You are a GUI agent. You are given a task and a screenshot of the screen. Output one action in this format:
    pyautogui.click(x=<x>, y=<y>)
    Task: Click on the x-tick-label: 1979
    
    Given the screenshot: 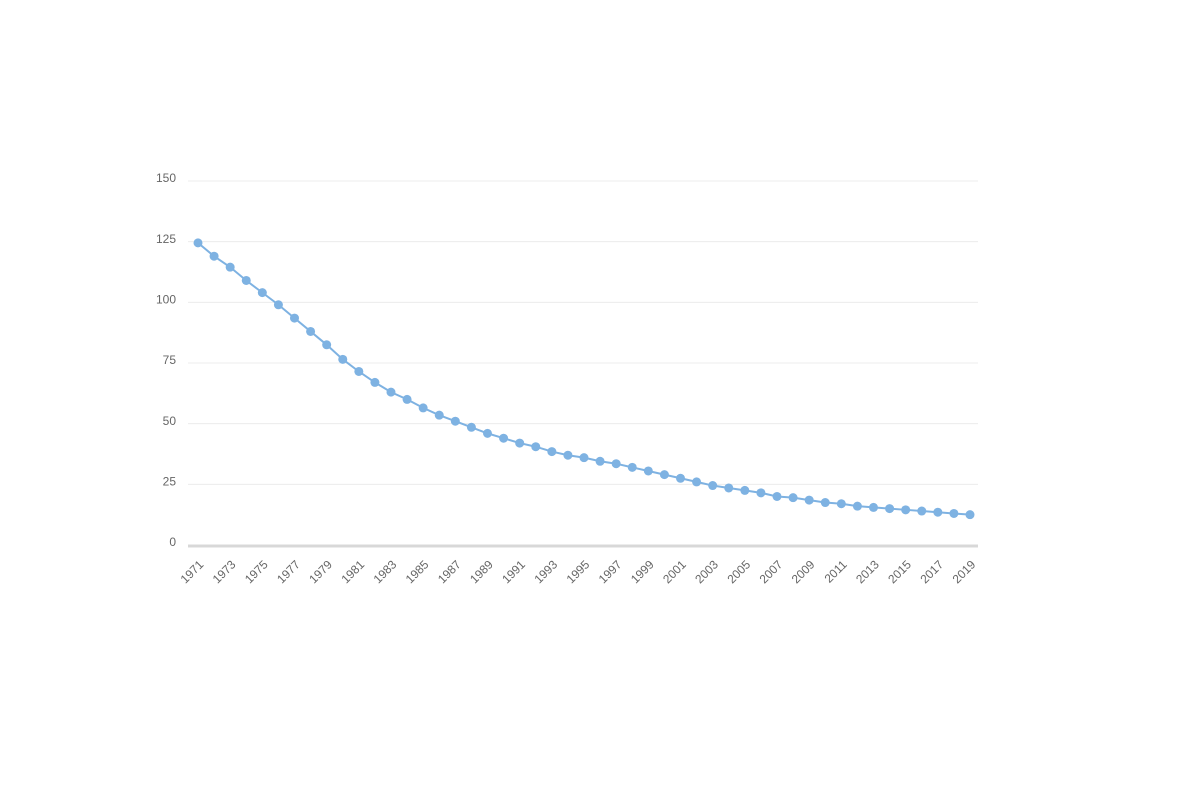 What is the action you would take?
    pyautogui.click(x=320, y=571)
    